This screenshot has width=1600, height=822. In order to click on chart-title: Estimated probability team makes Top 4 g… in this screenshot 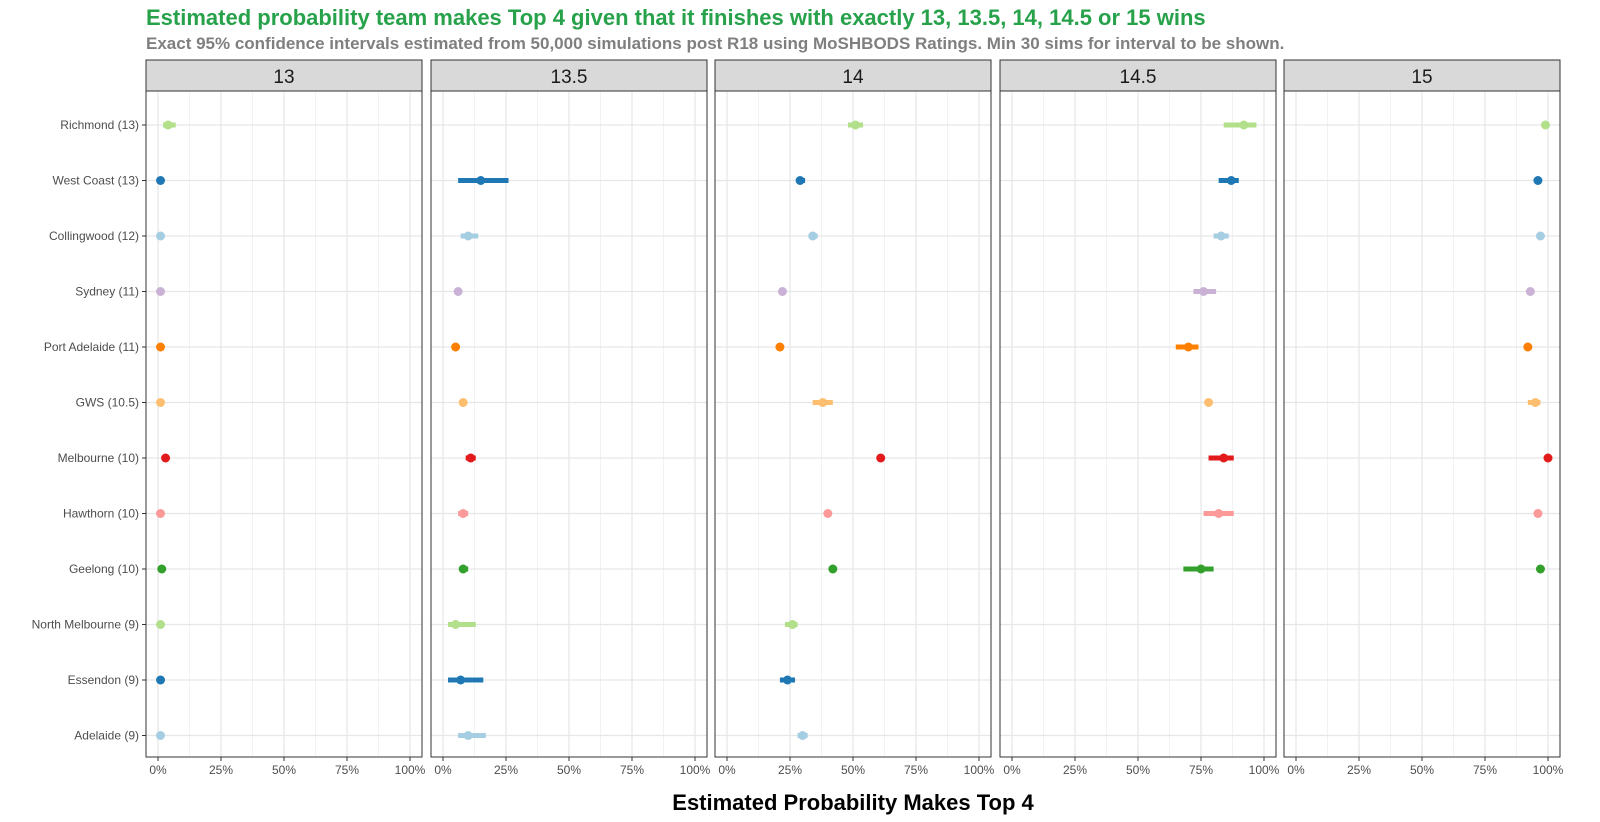, I will do `click(676, 17)`.